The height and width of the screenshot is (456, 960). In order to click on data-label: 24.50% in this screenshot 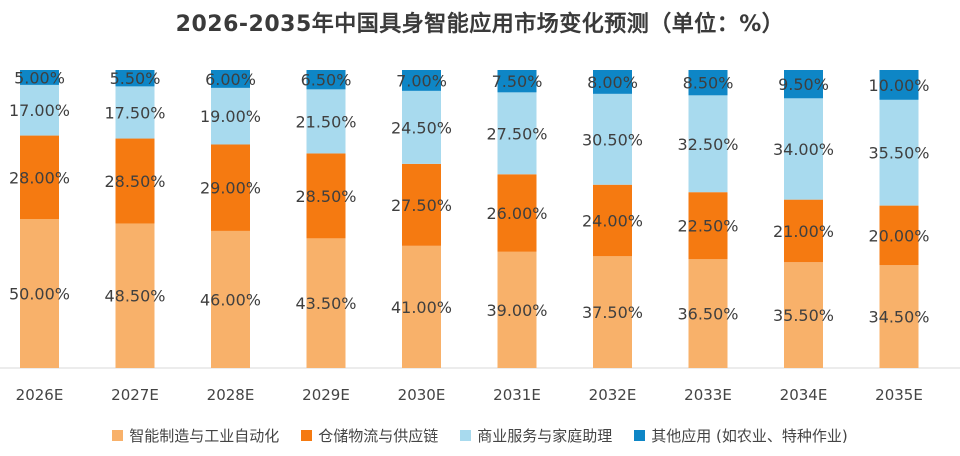, I will do `click(421, 127)`.